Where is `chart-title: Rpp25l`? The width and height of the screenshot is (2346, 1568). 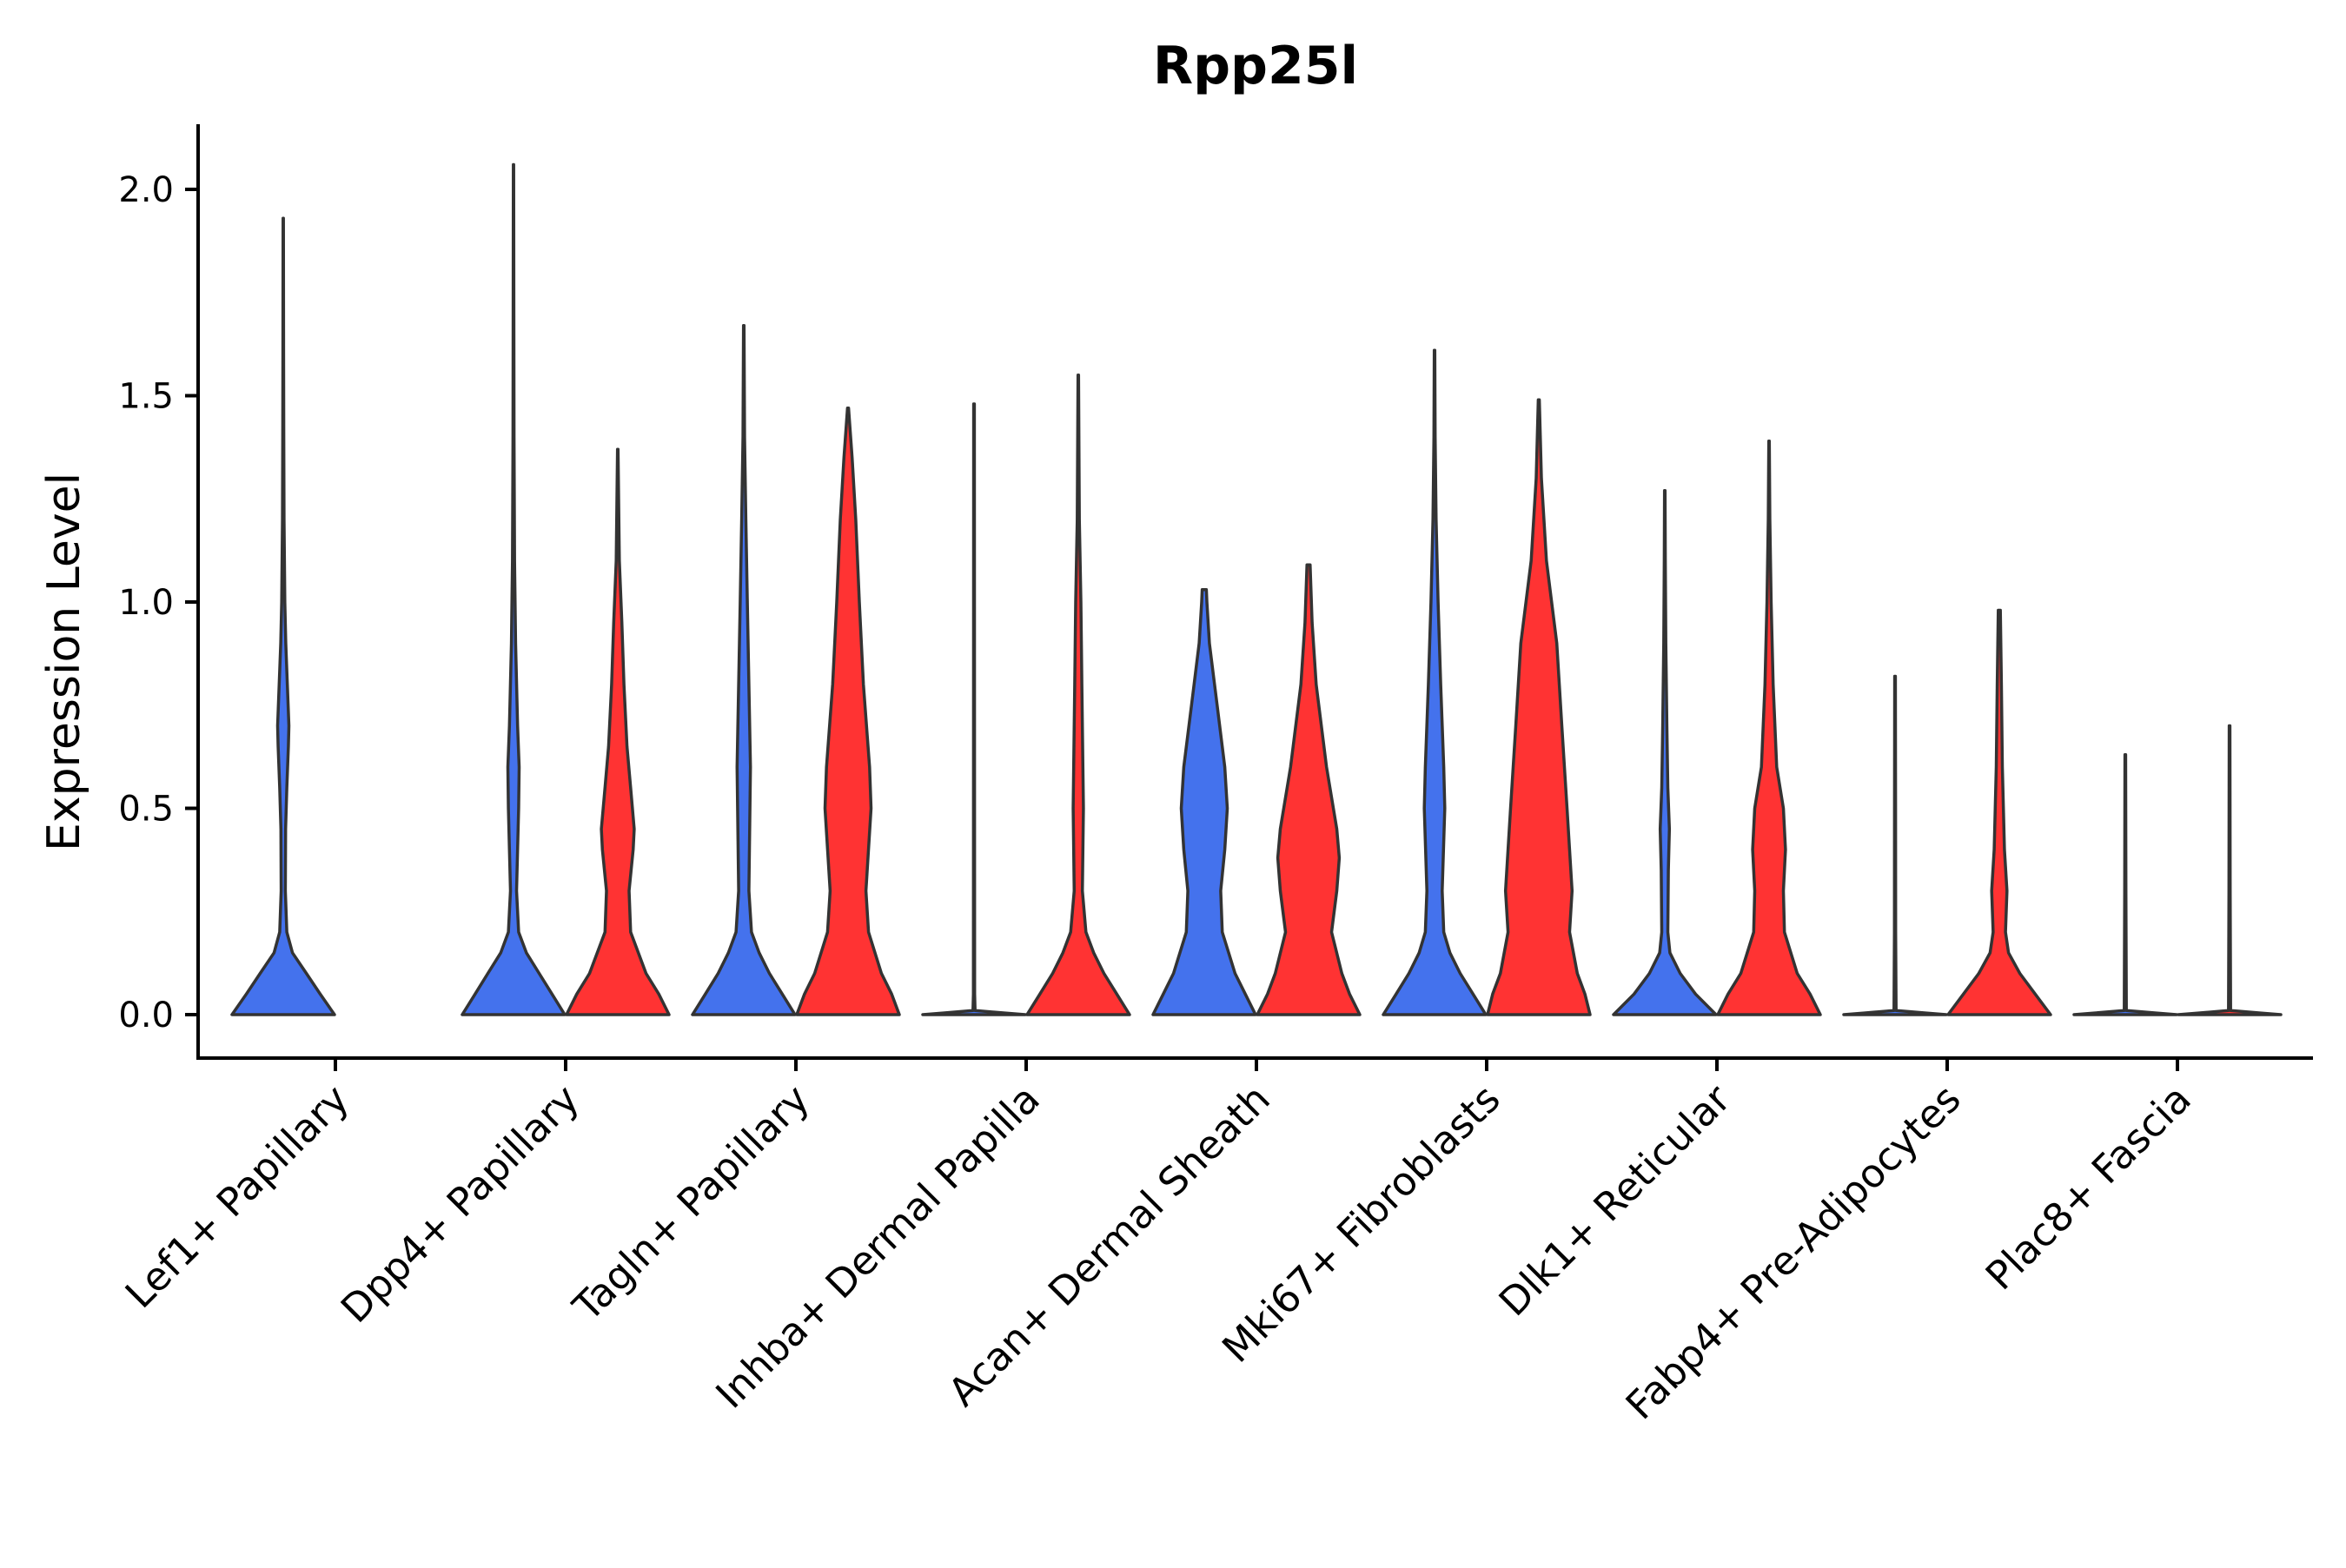 chart-title: Rpp25l is located at coordinates (1255, 66).